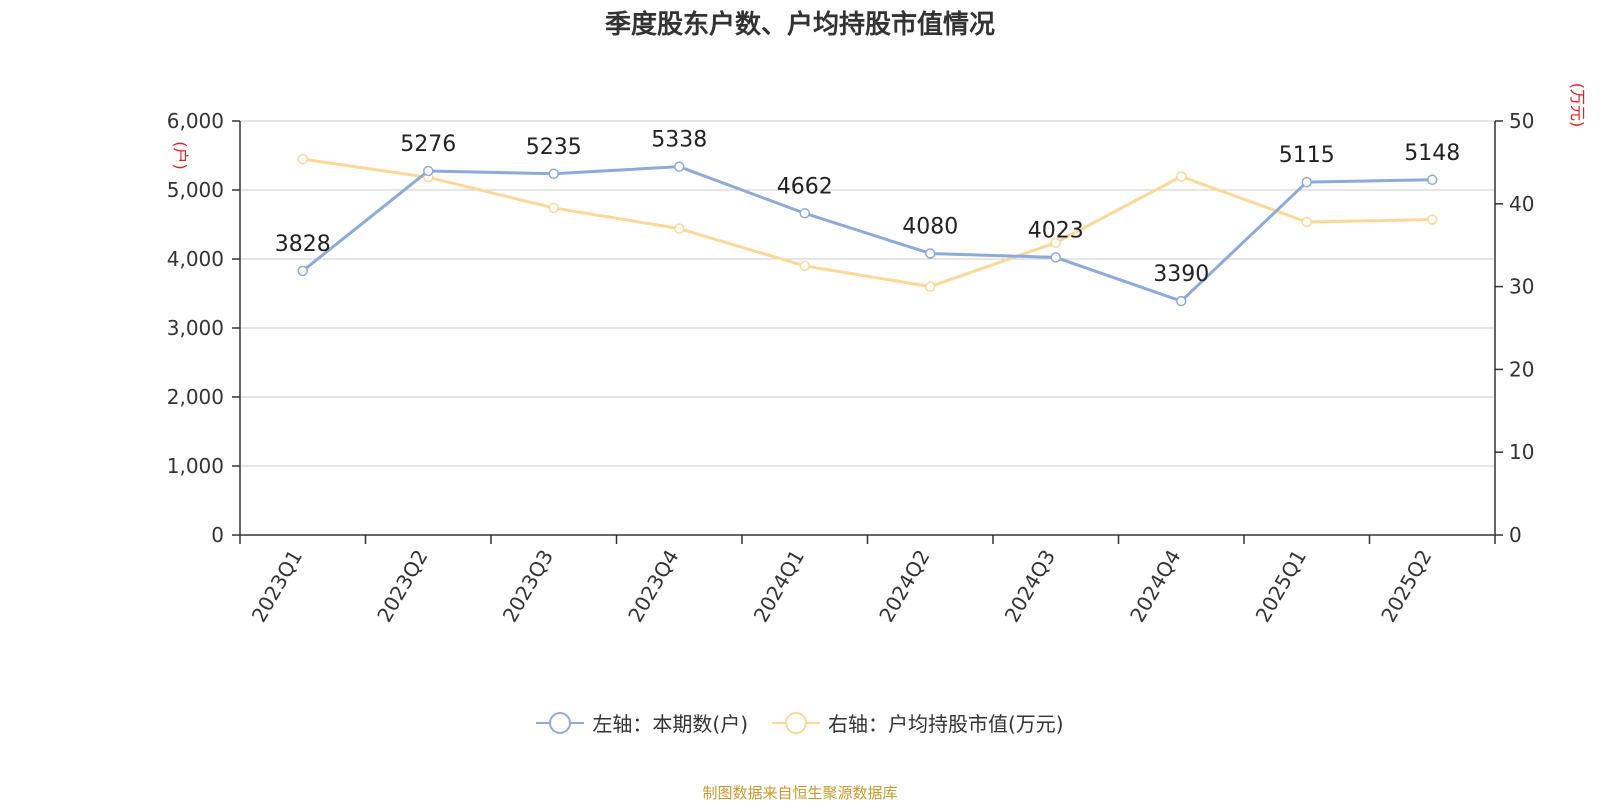 This screenshot has height=803, width=1600. I want to click on x-tick-label: 2024Q3, so click(1030, 586).